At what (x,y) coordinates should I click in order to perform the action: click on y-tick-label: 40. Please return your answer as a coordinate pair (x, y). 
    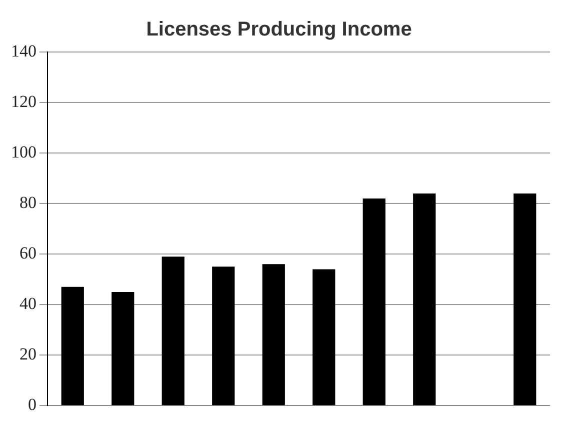
    Looking at the image, I should click on (28, 304).